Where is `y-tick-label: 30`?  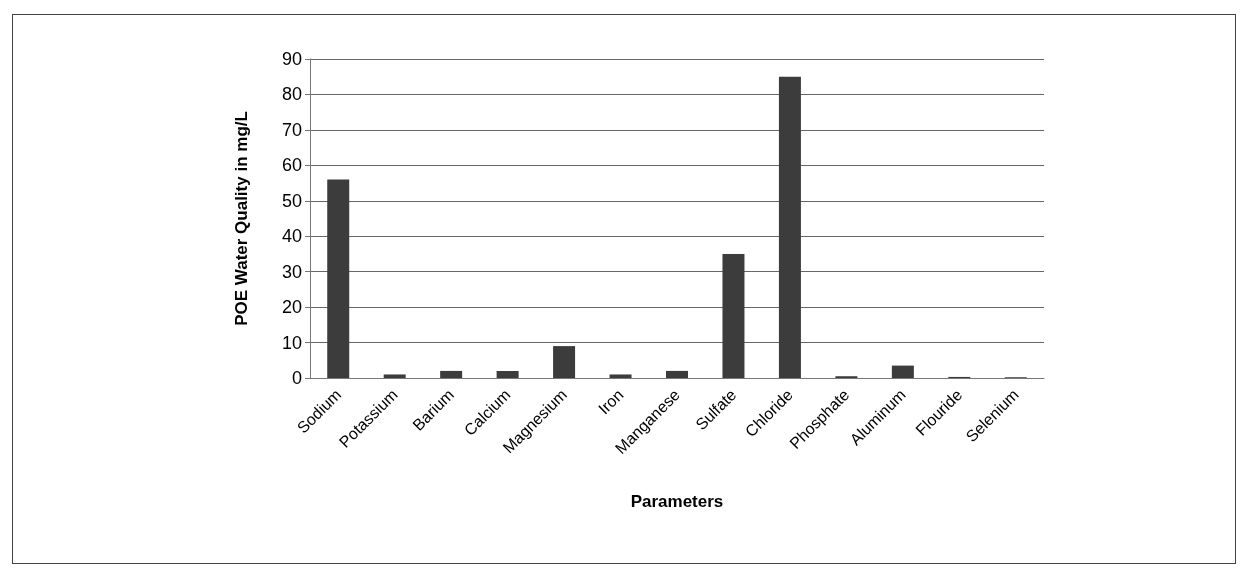 y-tick-label: 30 is located at coordinates (291, 271).